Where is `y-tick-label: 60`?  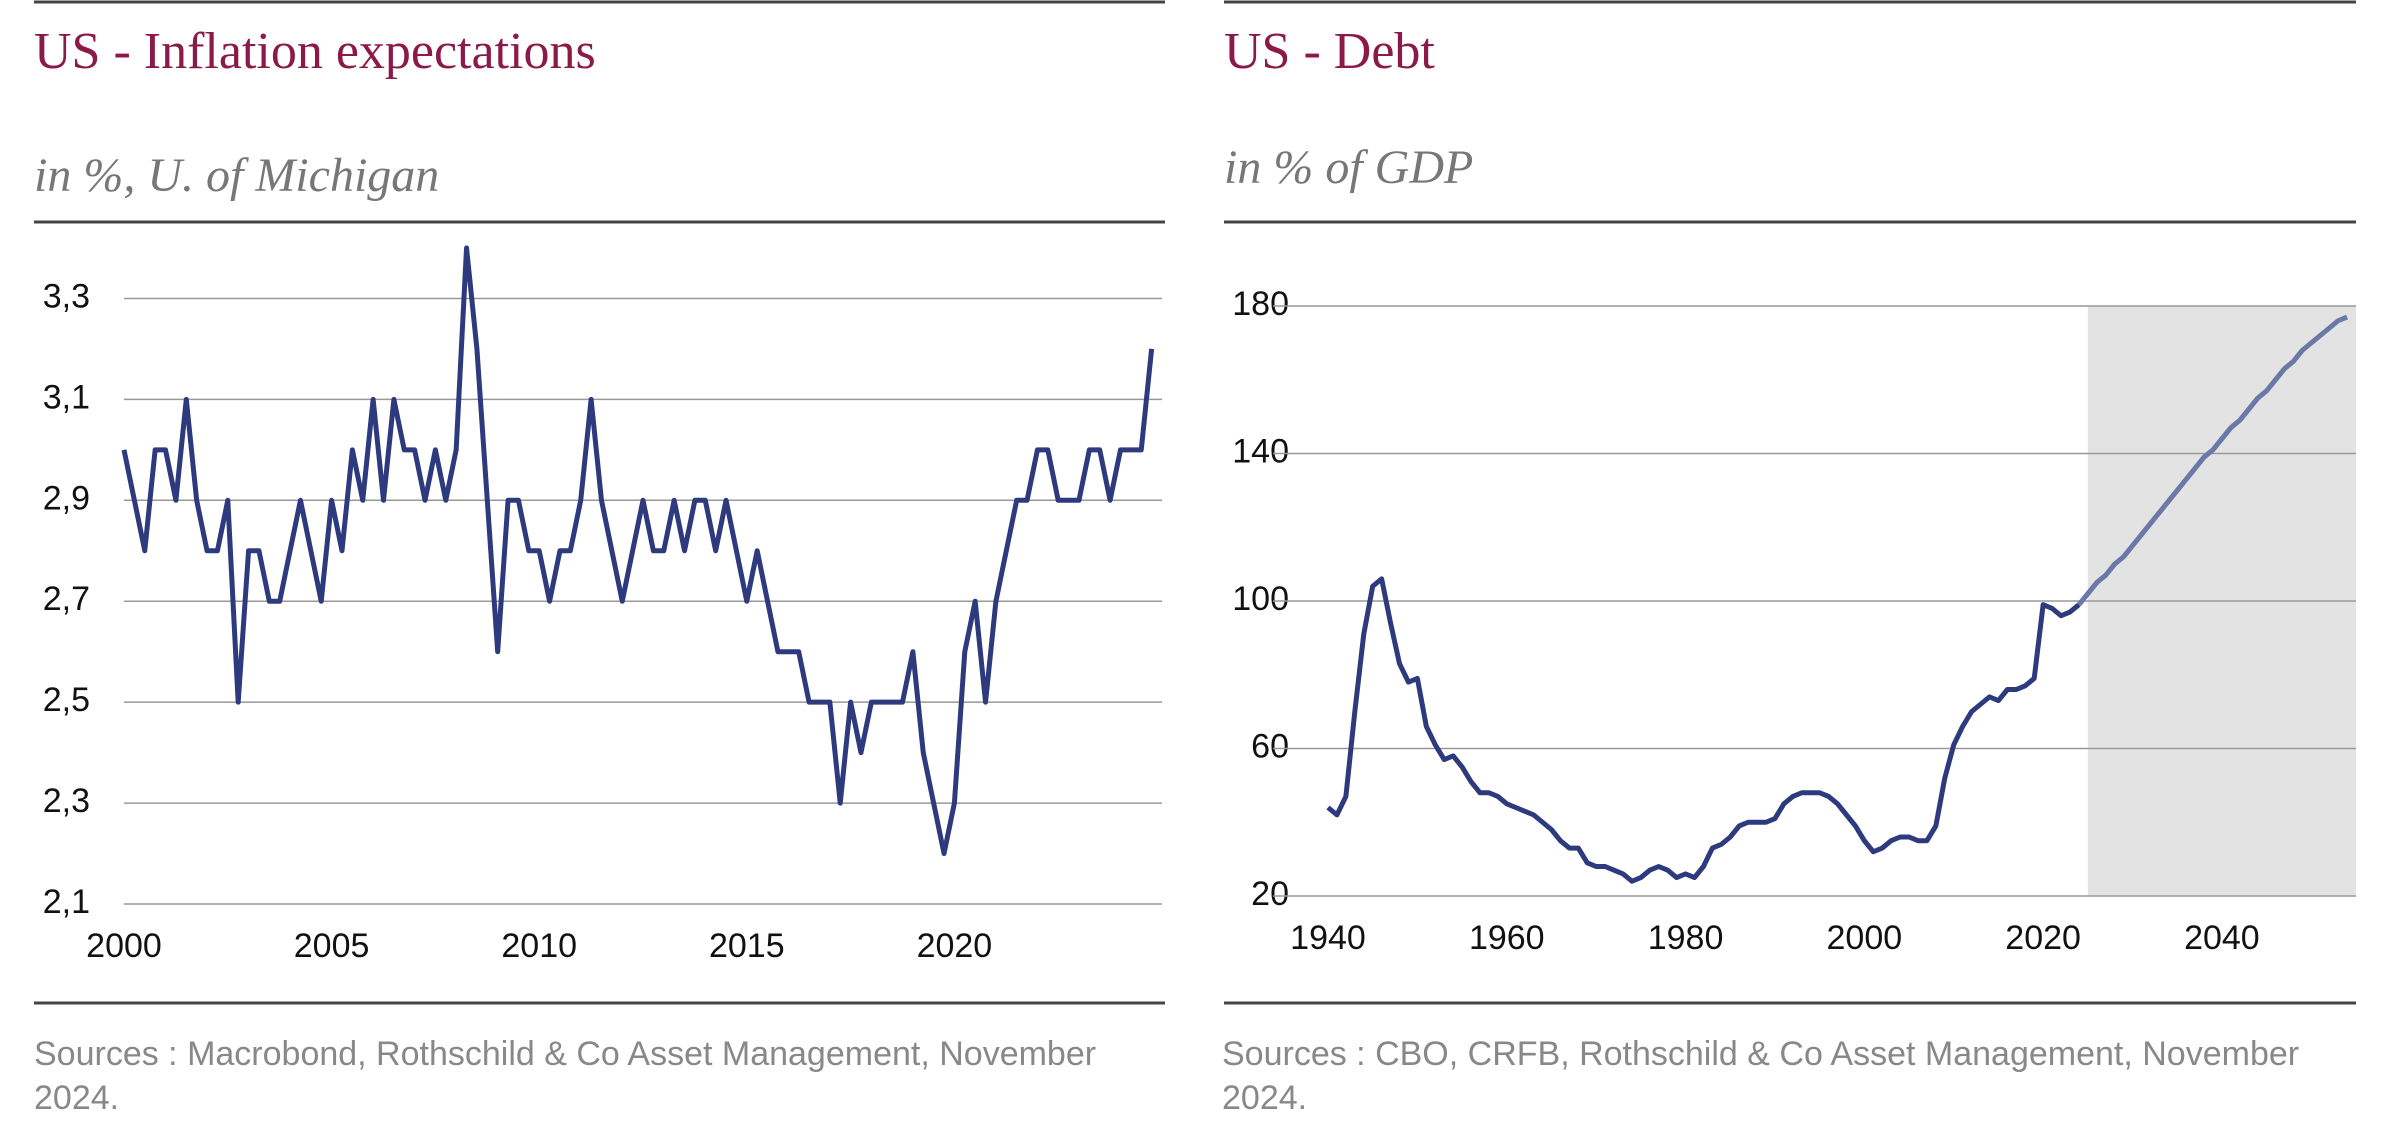
y-tick-label: 60 is located at coordinates (1270, 746).